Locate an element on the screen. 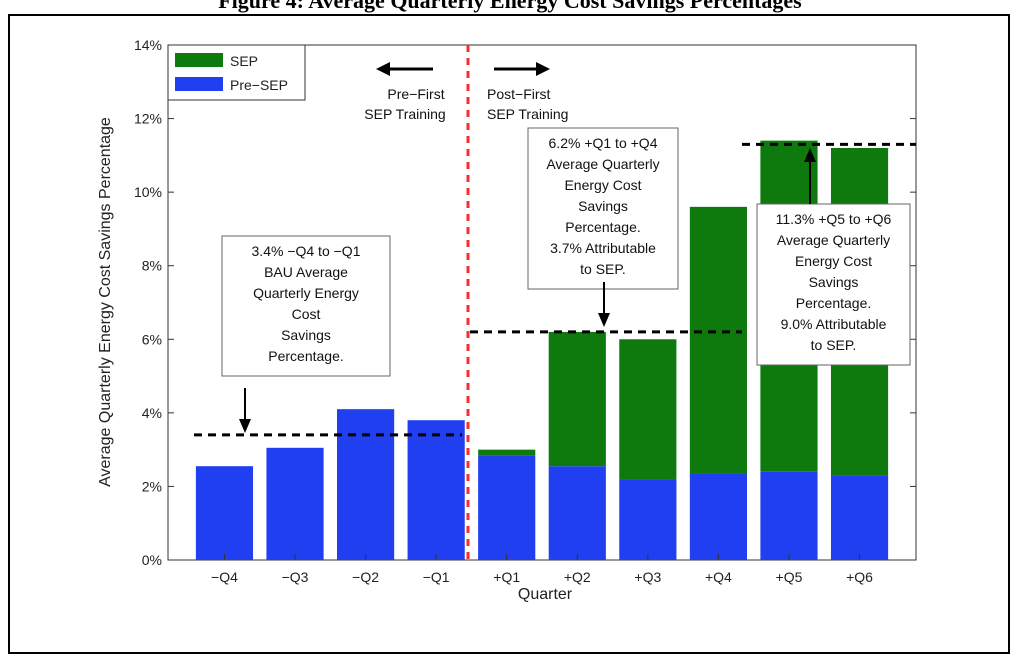 The height and width of the screenshot is (654, 1020). annotation-text: Quarterly Energy is located at coordinates (306, 293).